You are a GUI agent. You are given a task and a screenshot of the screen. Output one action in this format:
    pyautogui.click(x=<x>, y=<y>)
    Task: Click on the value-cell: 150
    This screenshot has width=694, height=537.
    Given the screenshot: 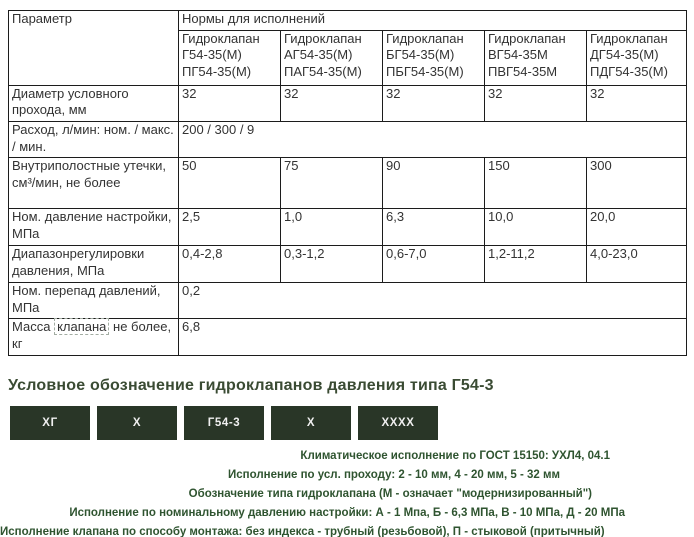 What is the action you would take?
    pyautogui.click(x=535, y=183)
    